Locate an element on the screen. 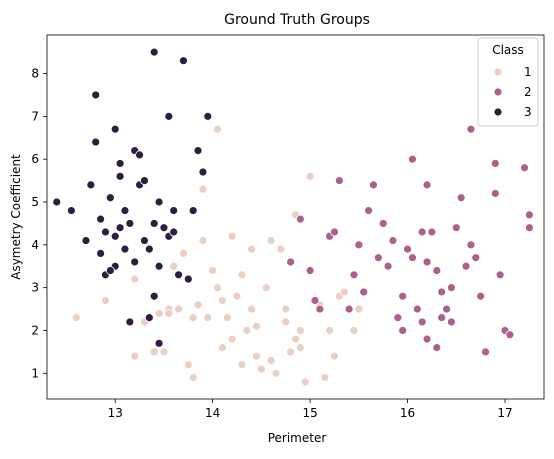  x-ticks: 13 14 15 16 17 is located at coordinates (310, 409).